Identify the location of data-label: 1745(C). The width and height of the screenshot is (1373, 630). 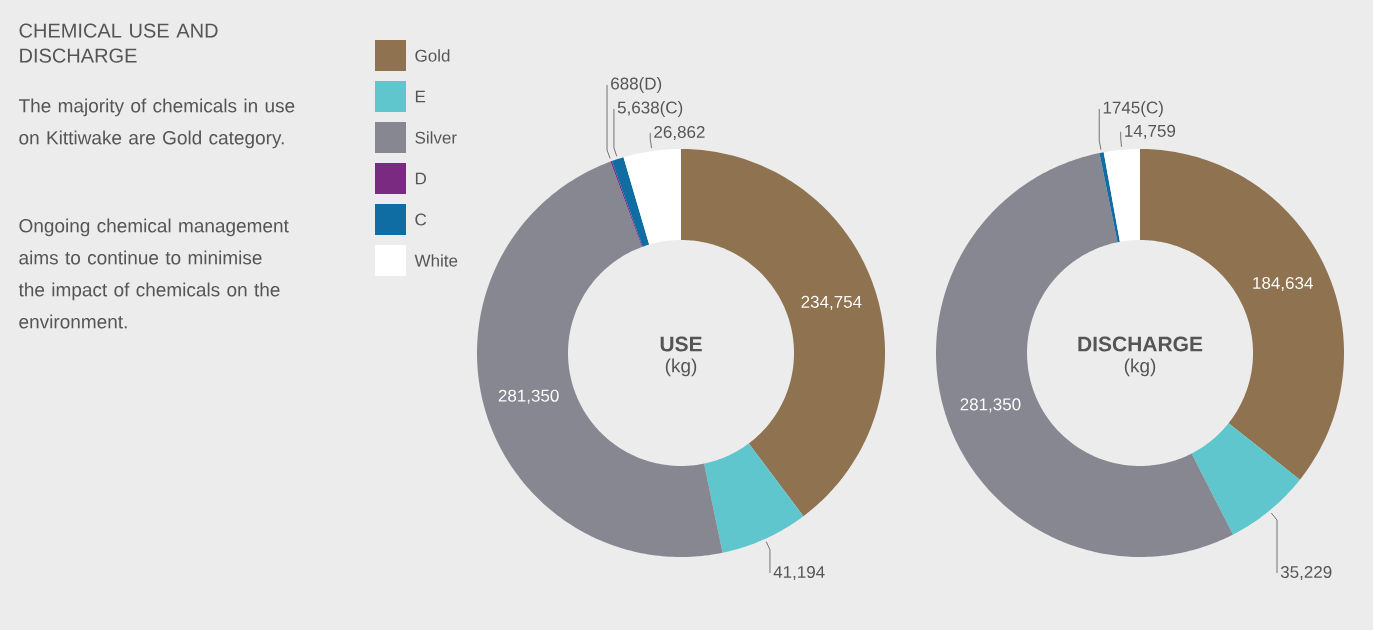
(1133, 109).